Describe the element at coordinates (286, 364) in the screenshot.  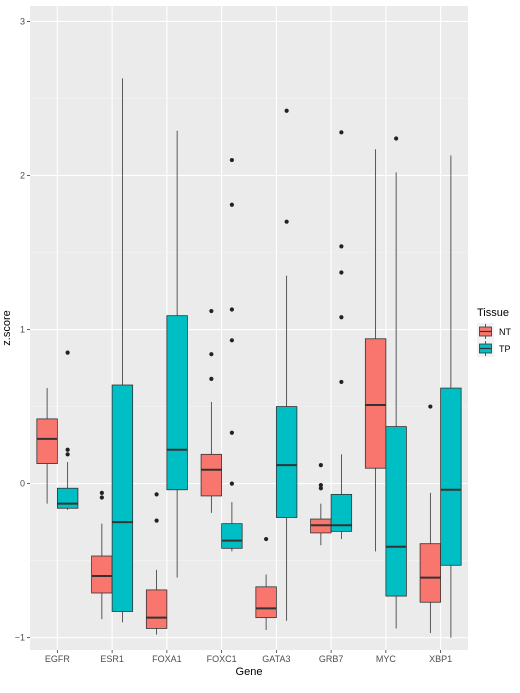
I see `box-gata3-tp` at that location.